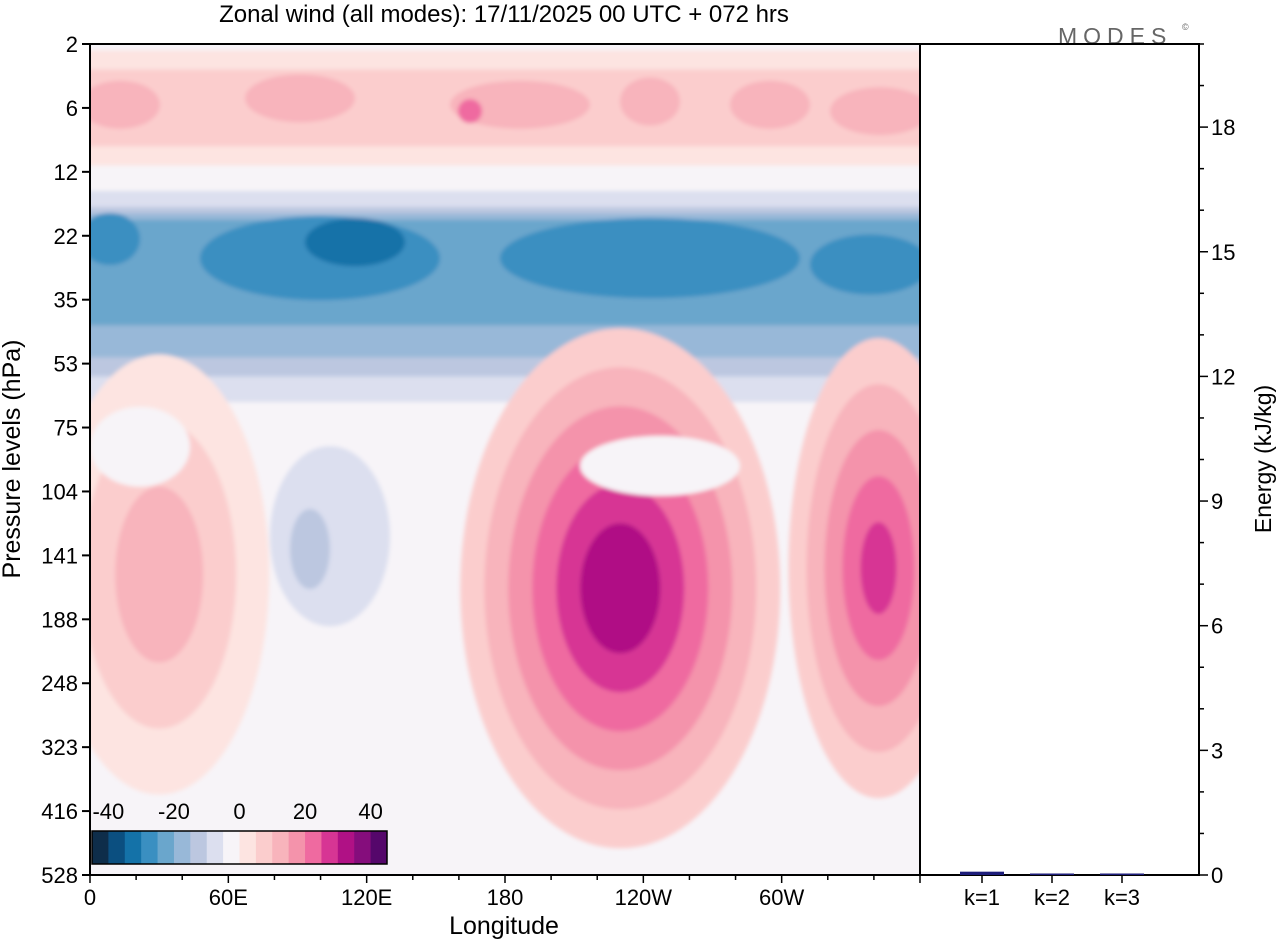 This screenshot has width=1280, height=942. I want to click on energy-tick-label: 6, so click(1217, 626).